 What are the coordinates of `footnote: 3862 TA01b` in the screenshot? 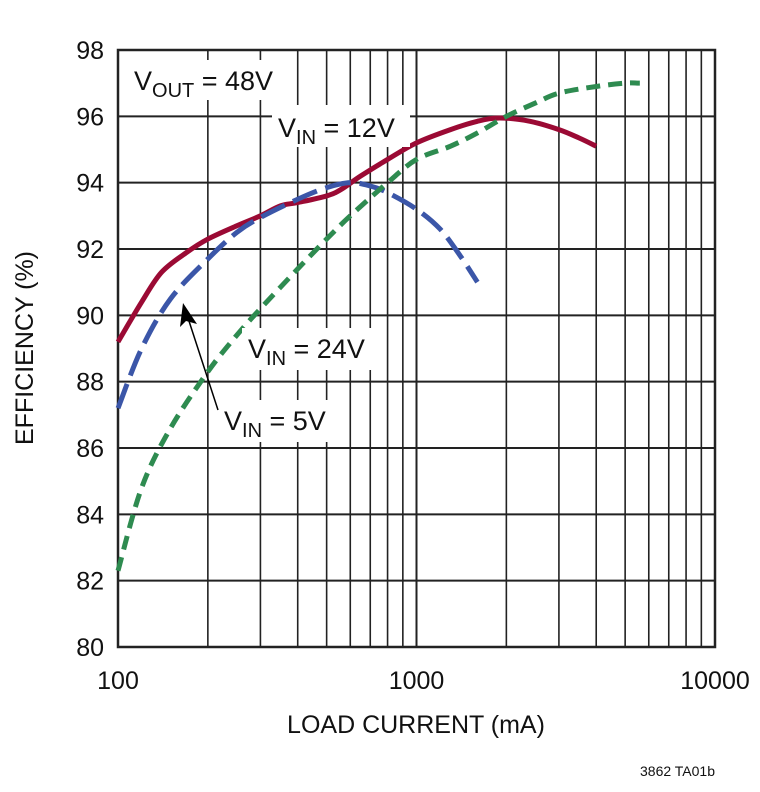 It's located at (677, 771).